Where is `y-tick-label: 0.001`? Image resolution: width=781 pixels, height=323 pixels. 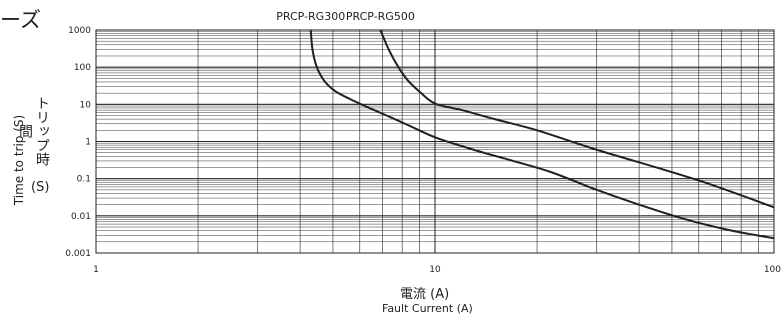 y-tick-label: 0.001 is located at coordinates (78, 254).